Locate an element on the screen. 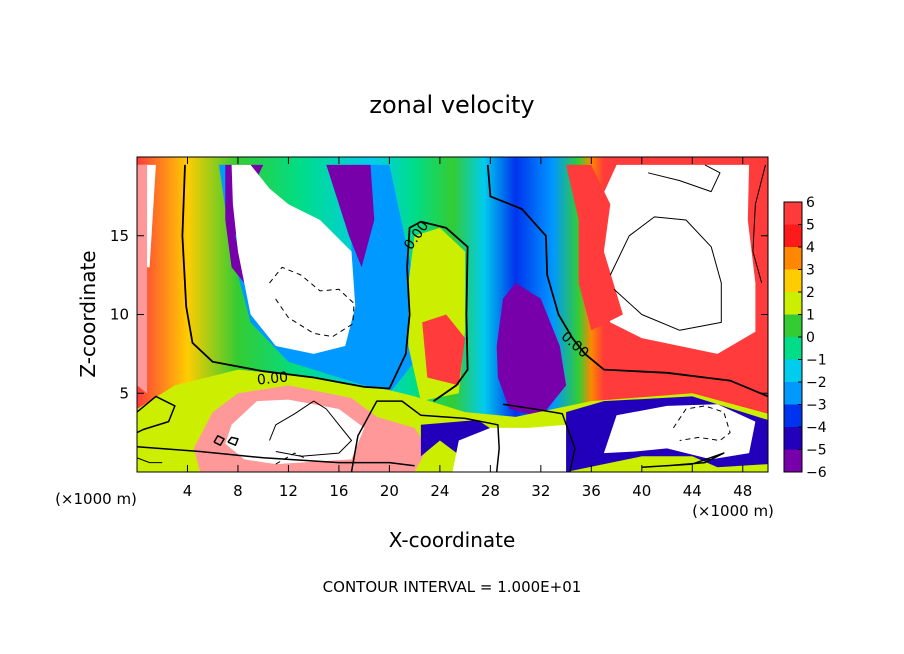  contour-label: 0.00 is located at coordinates (272, 378).